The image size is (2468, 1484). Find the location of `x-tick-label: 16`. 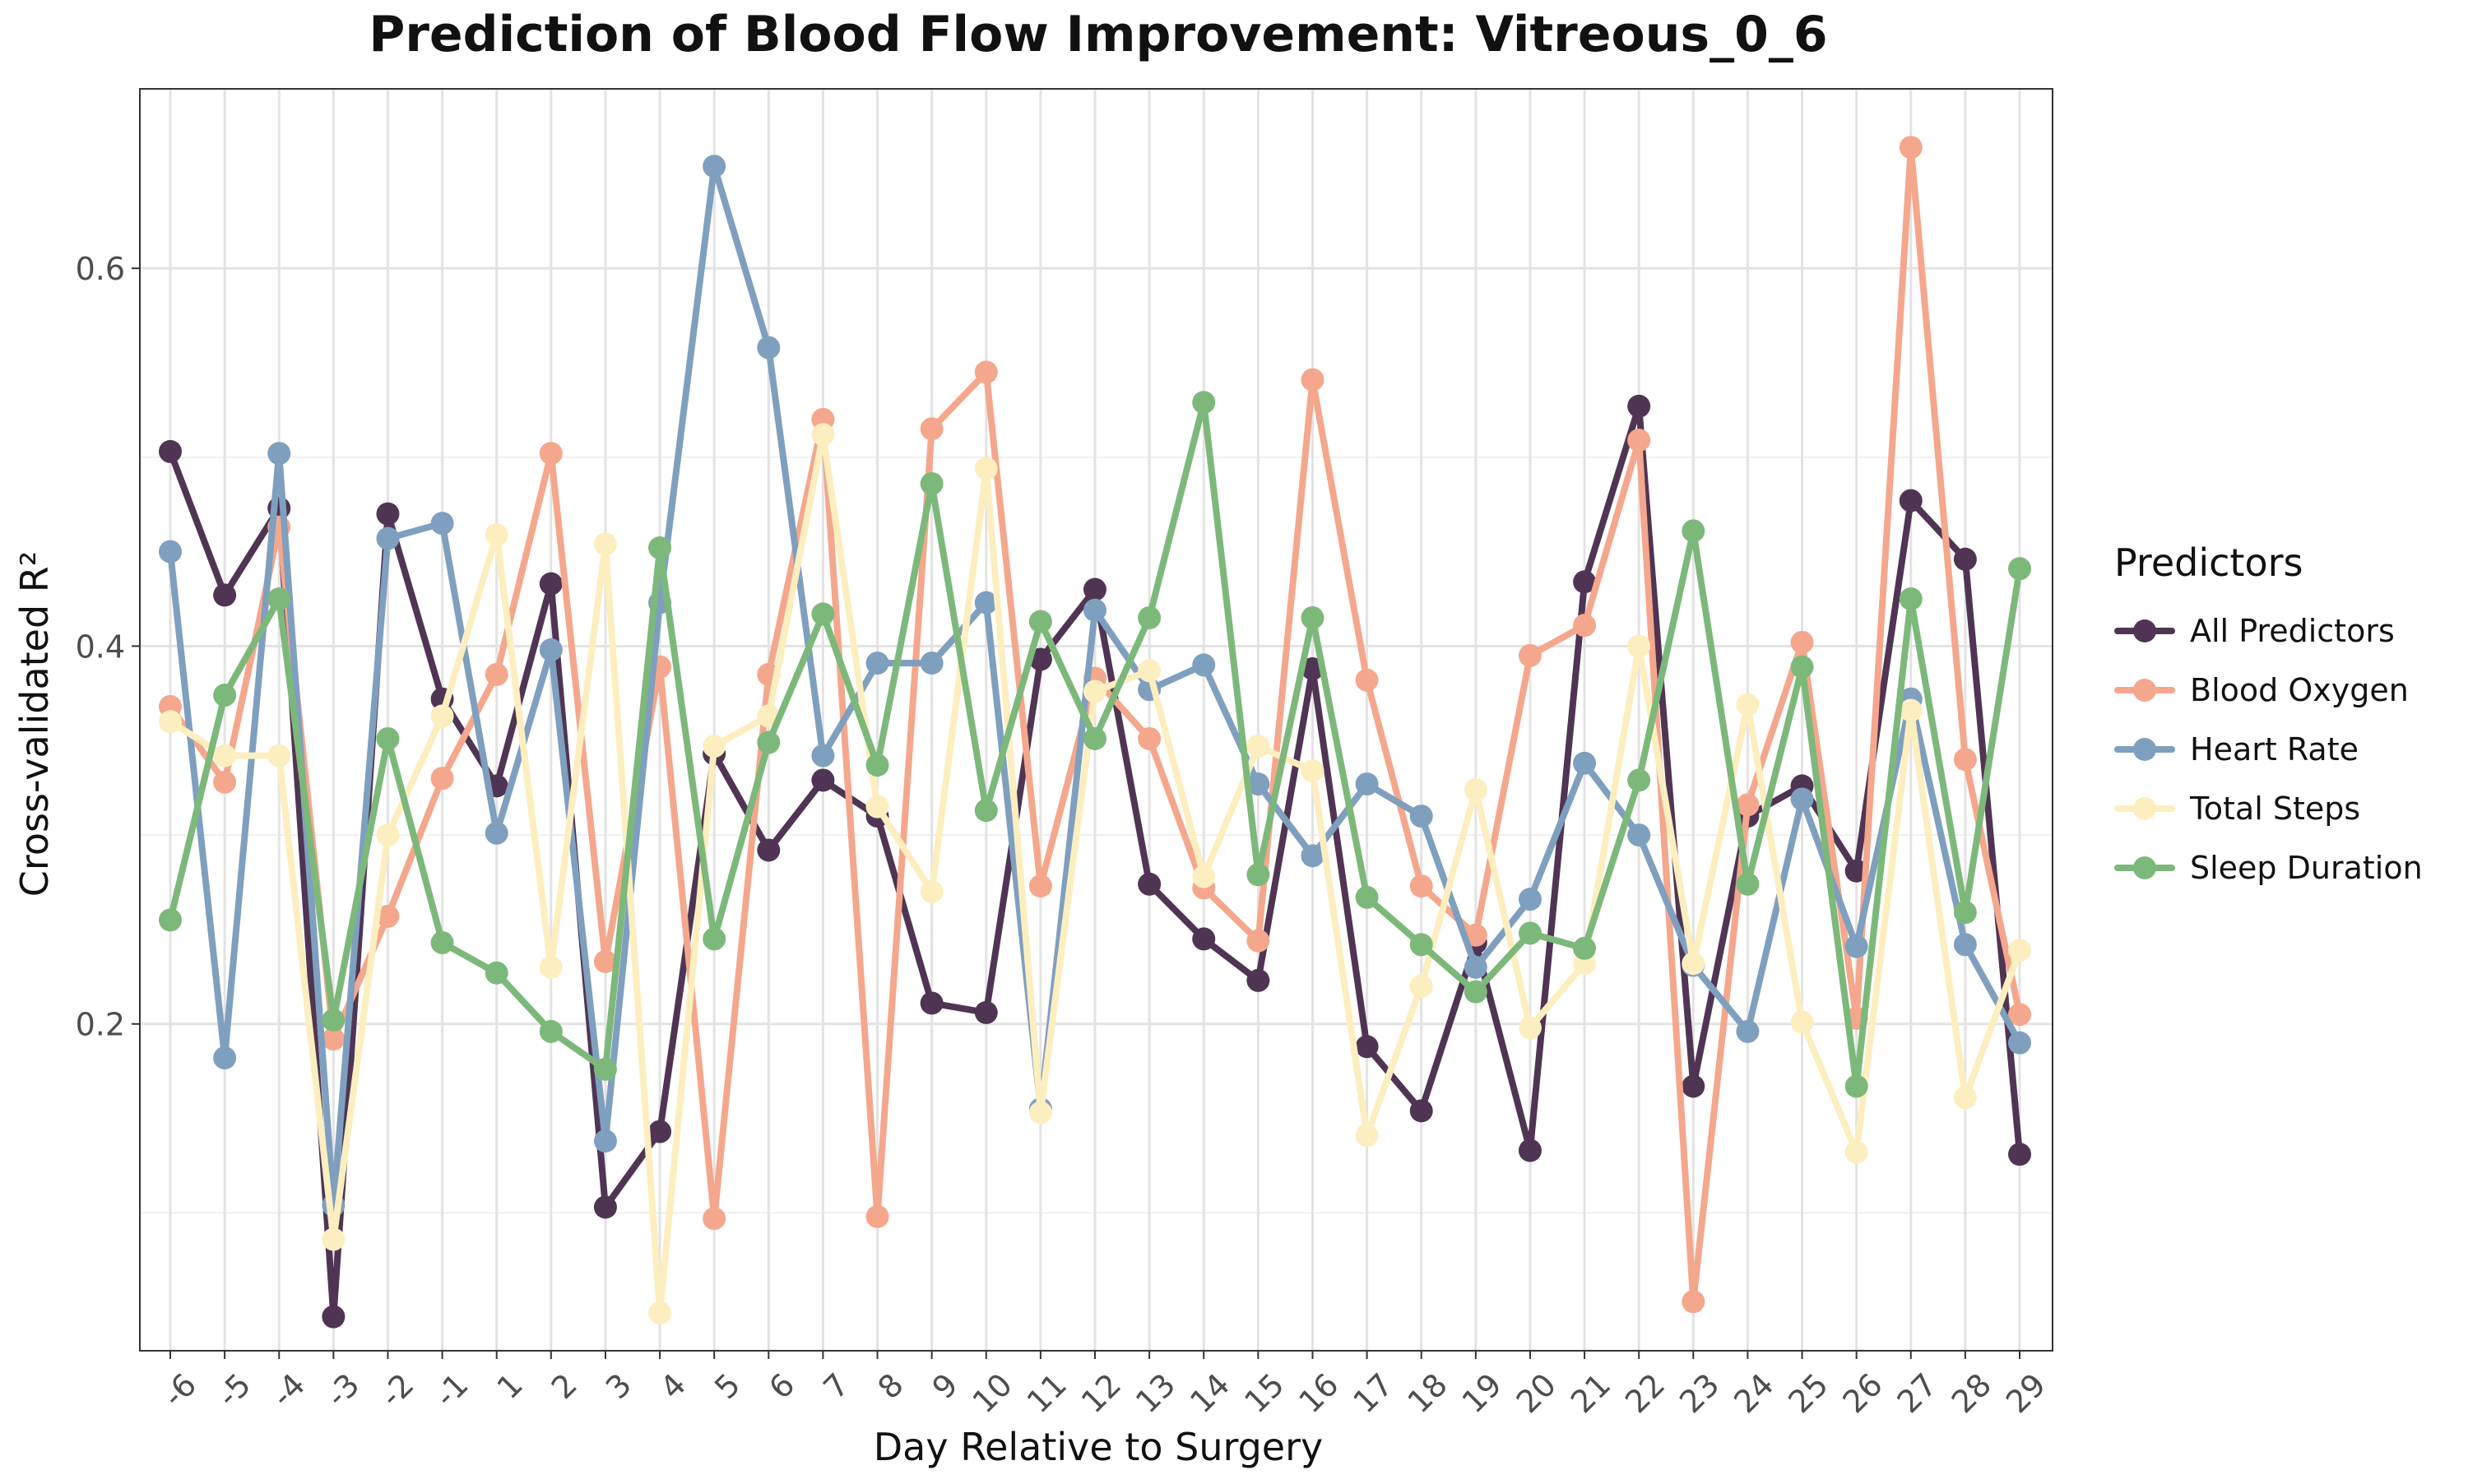

x-tick-label: 16 is located at coordinates (1318, 1393).